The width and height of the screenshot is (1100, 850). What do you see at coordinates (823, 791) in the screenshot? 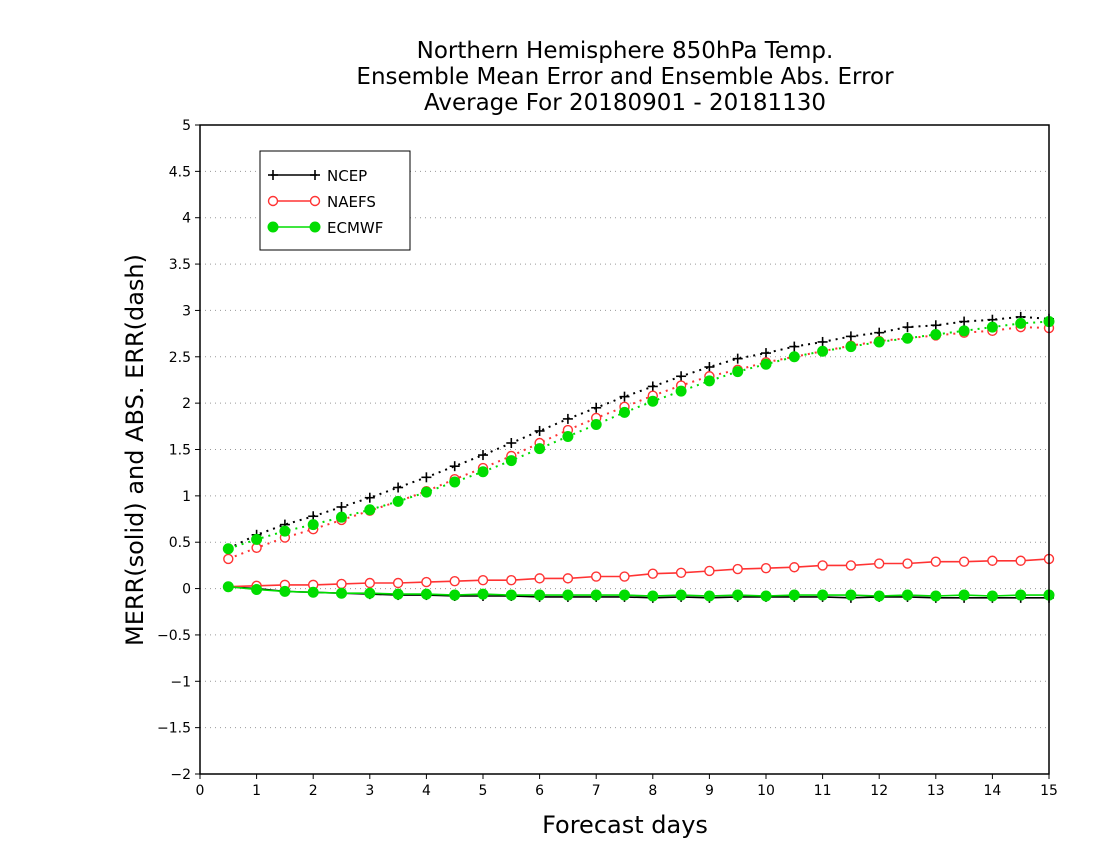
I see `x-tick-label: 11` at bounding box center [823, 791].